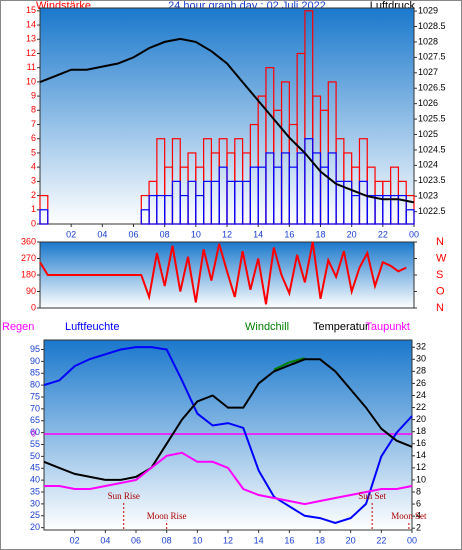 The height and width of the screenshot is (550, 462). What do you see at coordinates (33, 167) in the screenshot?
I see `y-tick-label: 4` at bounding box center [33, 167].